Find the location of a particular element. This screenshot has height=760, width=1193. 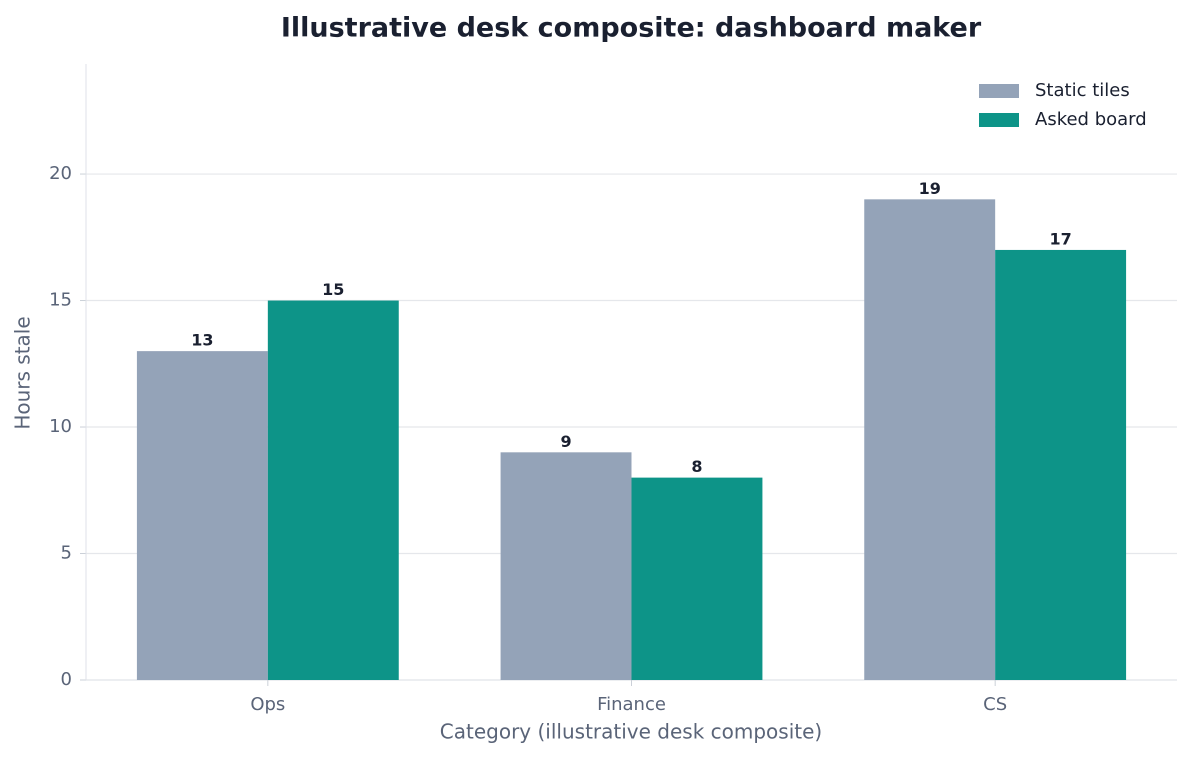

value-label: 9 is located at coordinates (565, 441).